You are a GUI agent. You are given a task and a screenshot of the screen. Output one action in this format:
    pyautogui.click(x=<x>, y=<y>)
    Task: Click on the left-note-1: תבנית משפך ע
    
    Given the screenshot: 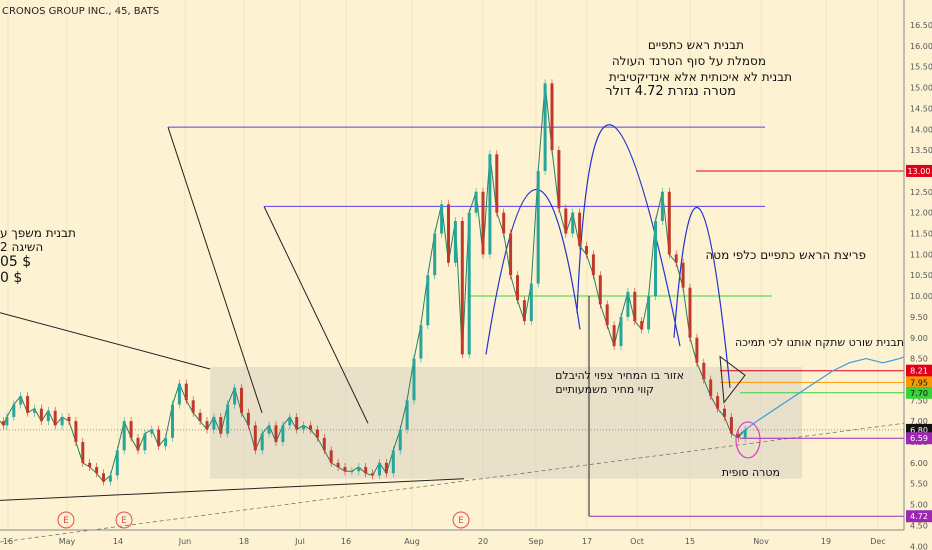 What is the action you would take?
    pyautogui.click(x=38, y=233)
    